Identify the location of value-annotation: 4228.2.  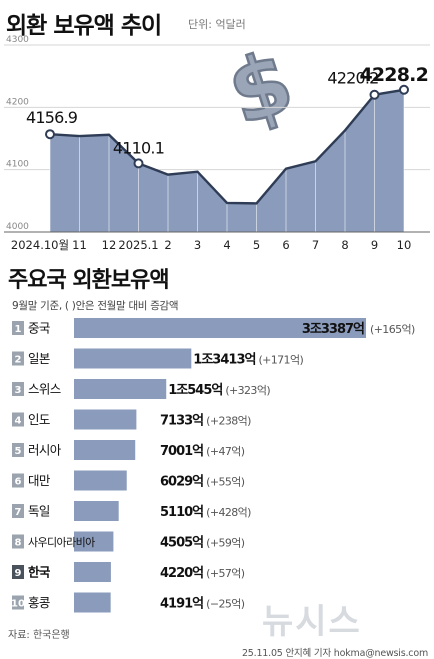
(393, 75).